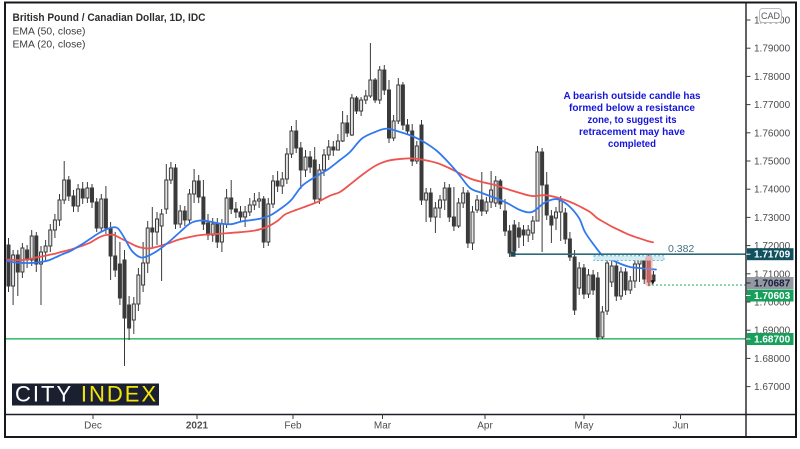  What do you see at coordinates (680, 426) in the screenshot?
I see `svg-text: Jun` at bounding box center [680, 426].